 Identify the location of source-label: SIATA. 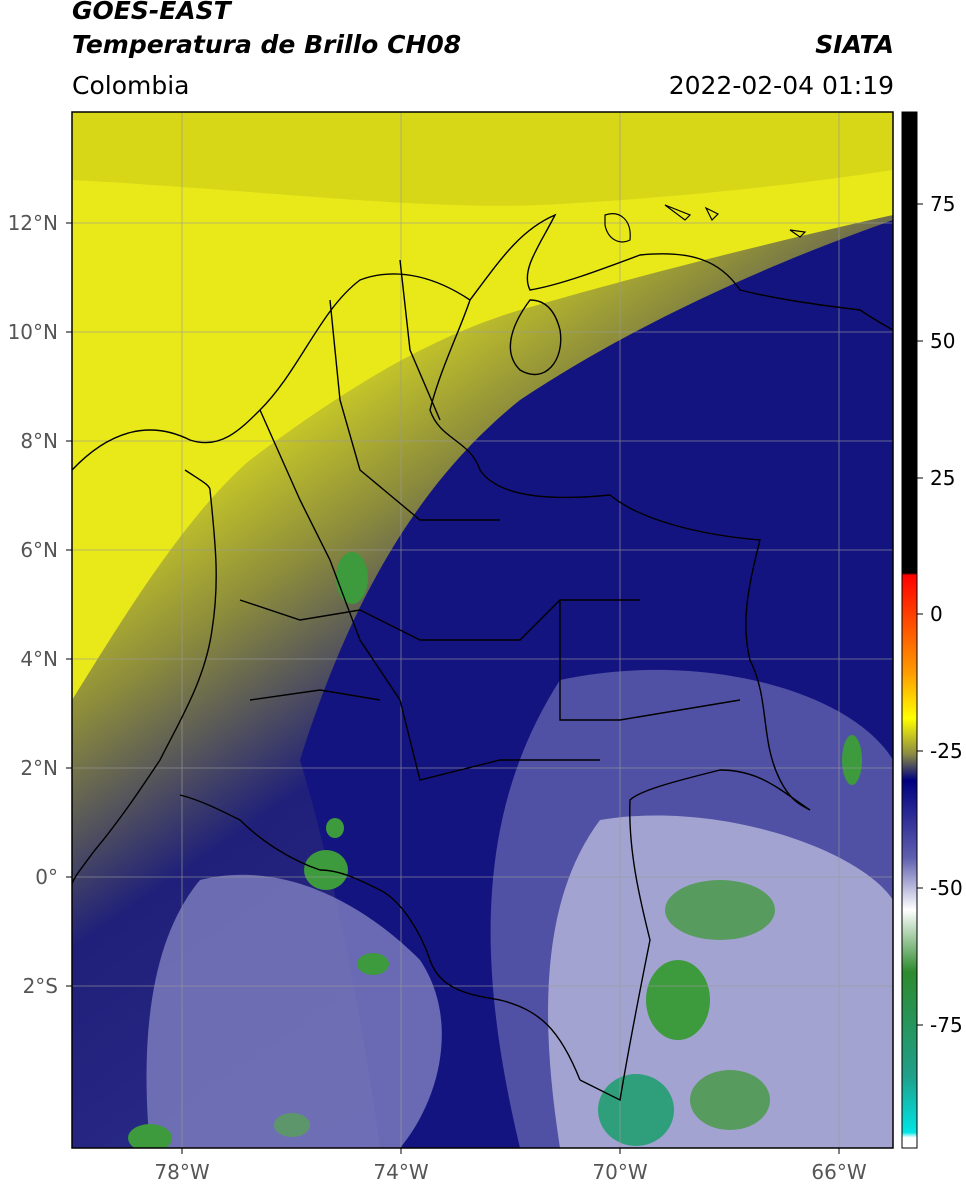
(854, 44).